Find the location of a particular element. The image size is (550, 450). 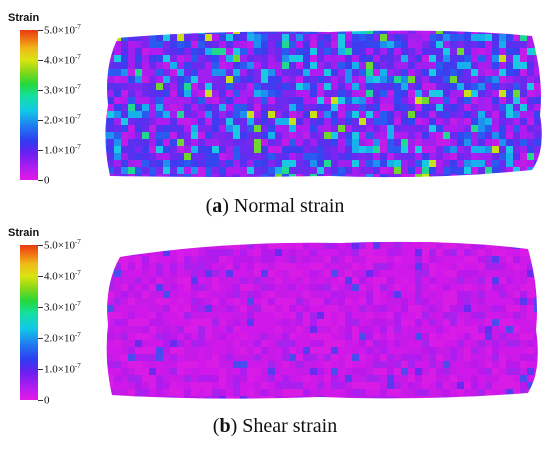

caption-a: (a) Normal strain is located at coordinates (275, 206).